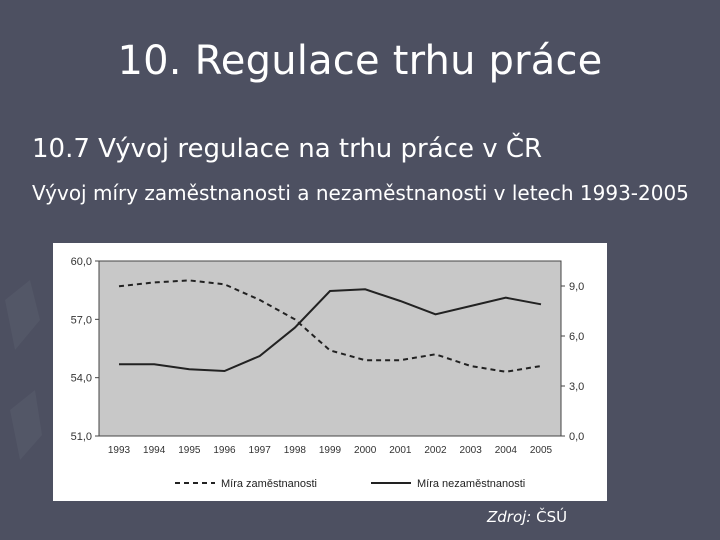 The image size is (720, 540). I want to click on left-tick-label: 51,0, so click(81, 437).